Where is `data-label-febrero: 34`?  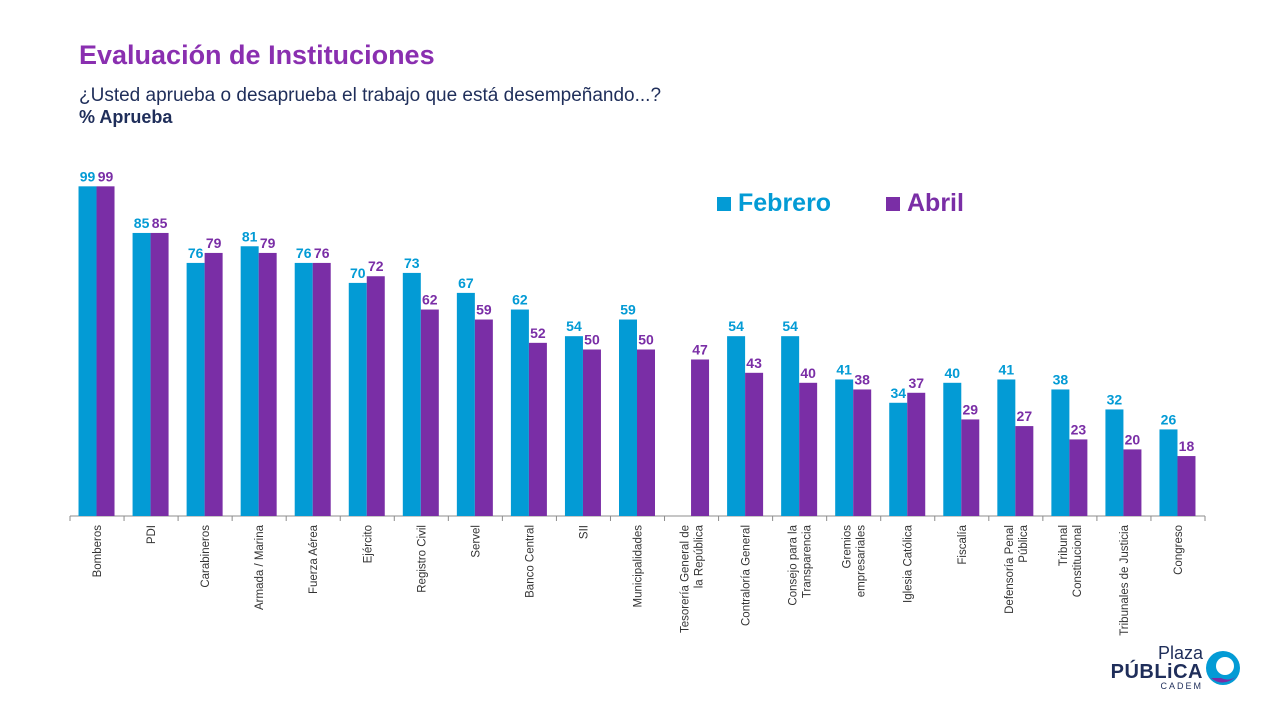 data-label-febrero: 34 is located at coordinates (898, 393).